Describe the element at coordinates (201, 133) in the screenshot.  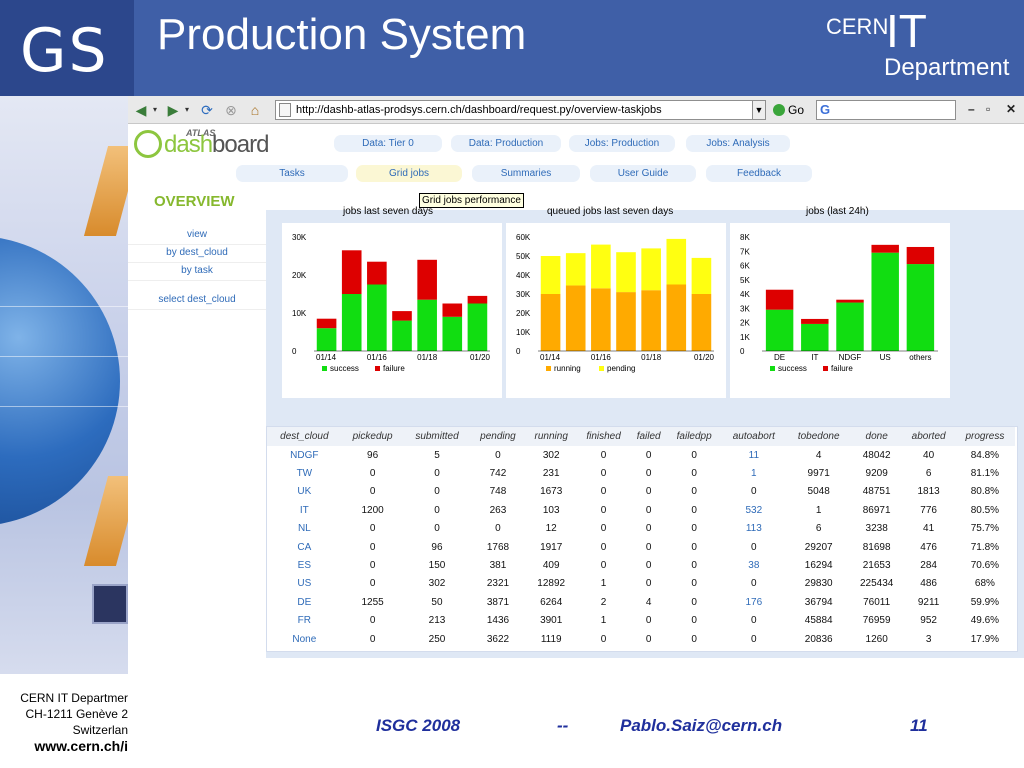
I see `logo-atlas: ATLAS` at that location.